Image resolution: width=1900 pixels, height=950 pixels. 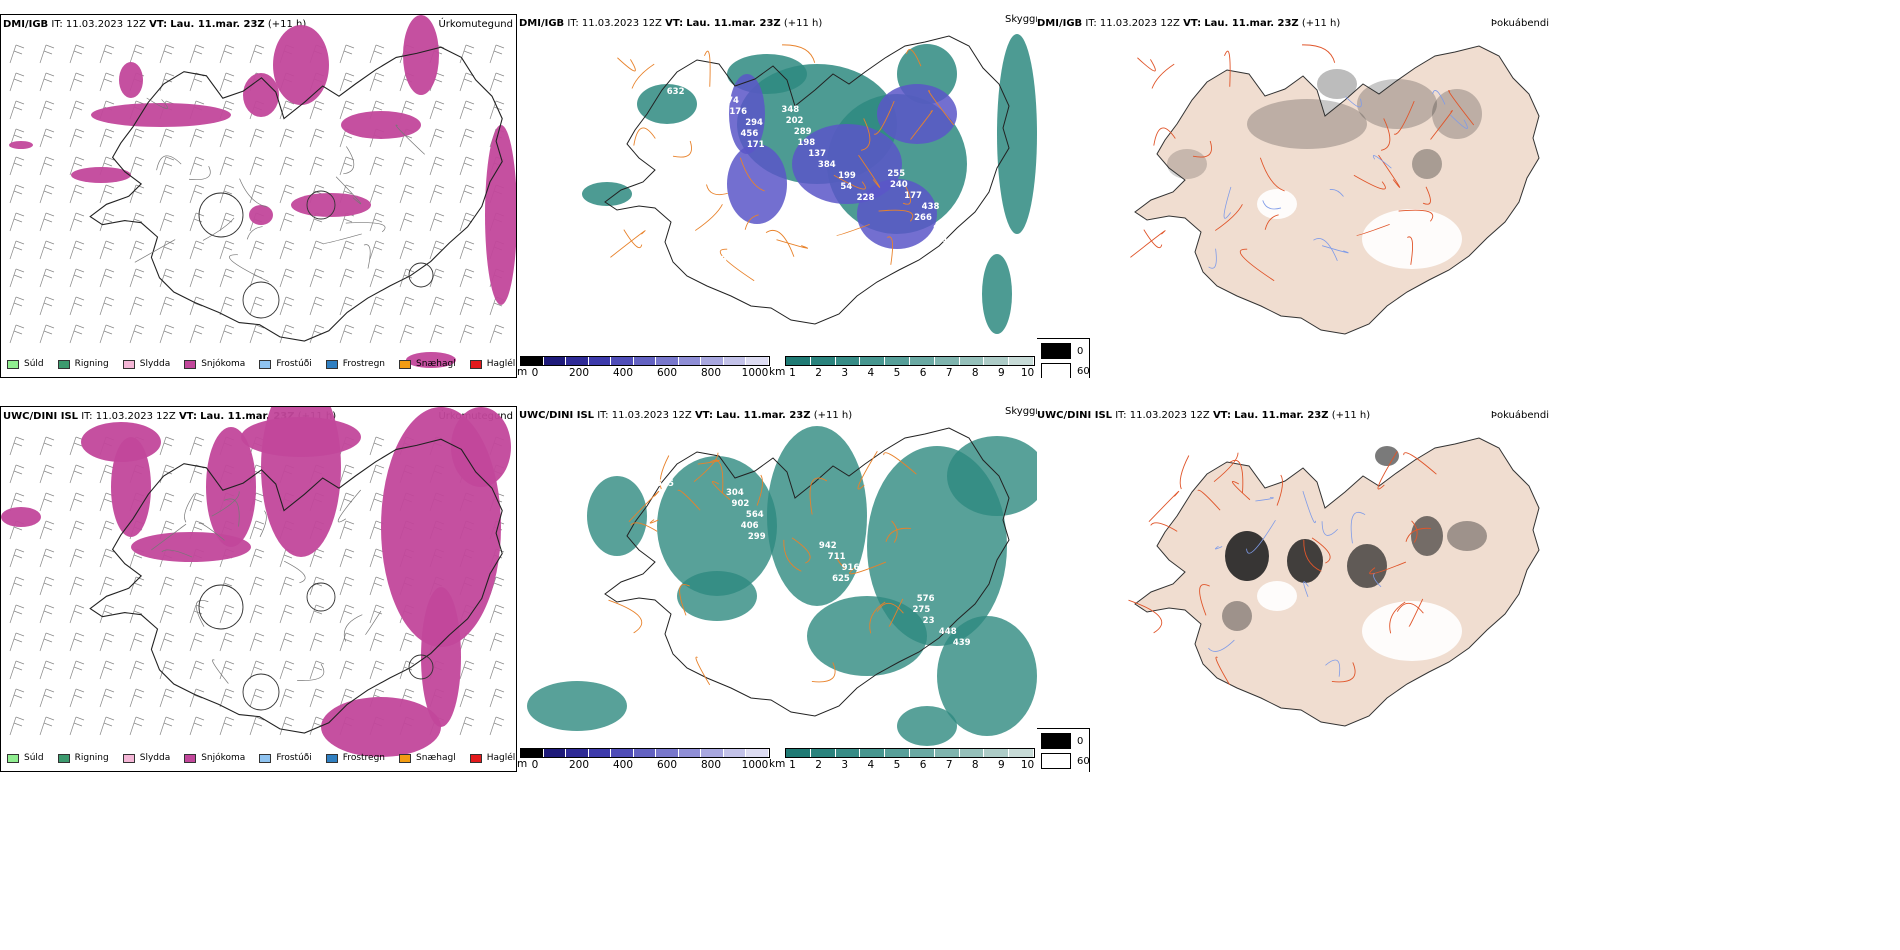 What do you see at coordinates (294, 758) in the screenshot?
I see `legend-label: Frostúði` at bounding box center [294, 758].